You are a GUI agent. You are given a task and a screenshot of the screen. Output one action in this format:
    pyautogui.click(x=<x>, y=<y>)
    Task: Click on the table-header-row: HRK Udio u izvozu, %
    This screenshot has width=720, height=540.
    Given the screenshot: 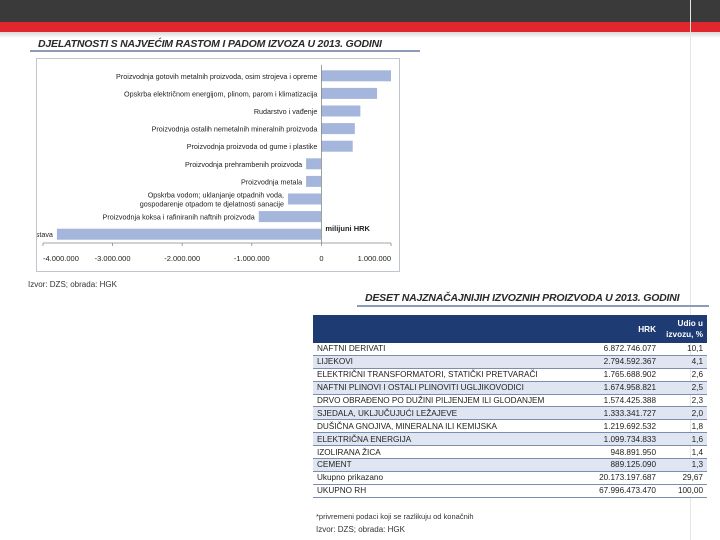 What is the action you would take?
    pyautogui.click(x=510, y=329)
    